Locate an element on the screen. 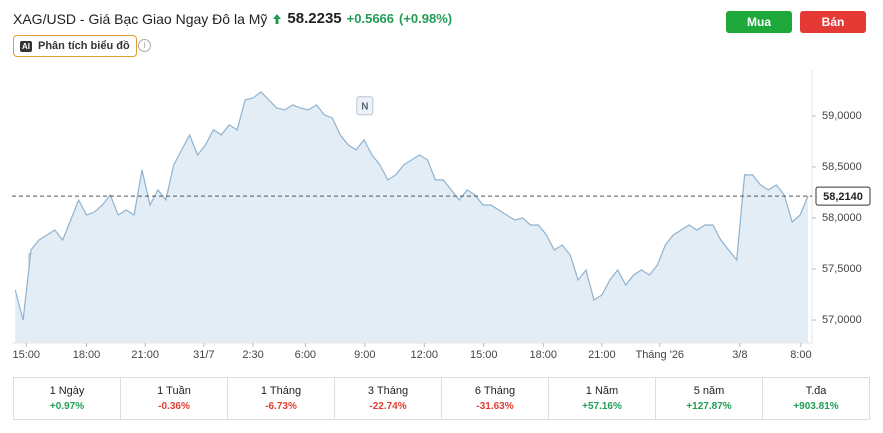 The image size is (883, 433). y-tick-label: 58,0000 is located at coordinates (842, 218).